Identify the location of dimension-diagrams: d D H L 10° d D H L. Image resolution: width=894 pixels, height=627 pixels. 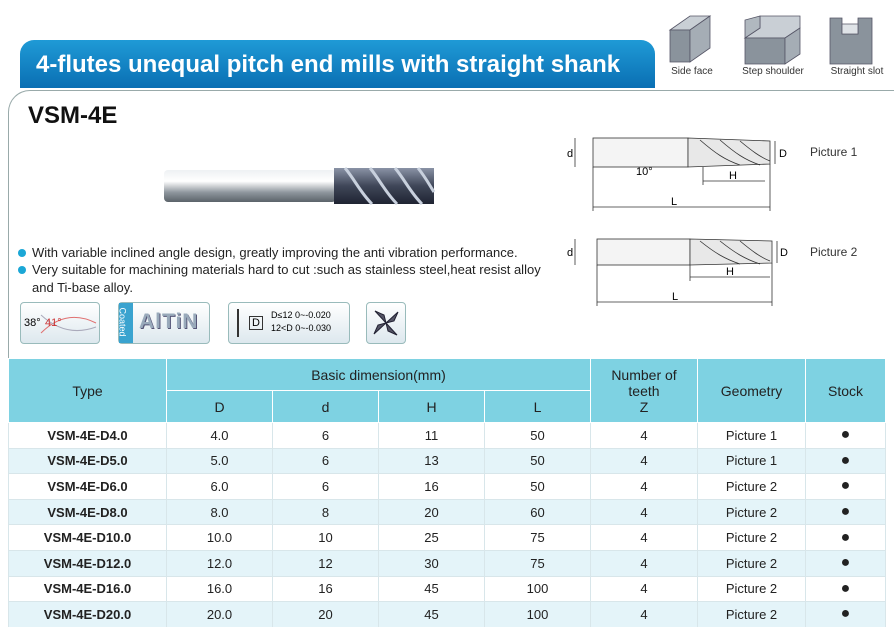
(677, 221).